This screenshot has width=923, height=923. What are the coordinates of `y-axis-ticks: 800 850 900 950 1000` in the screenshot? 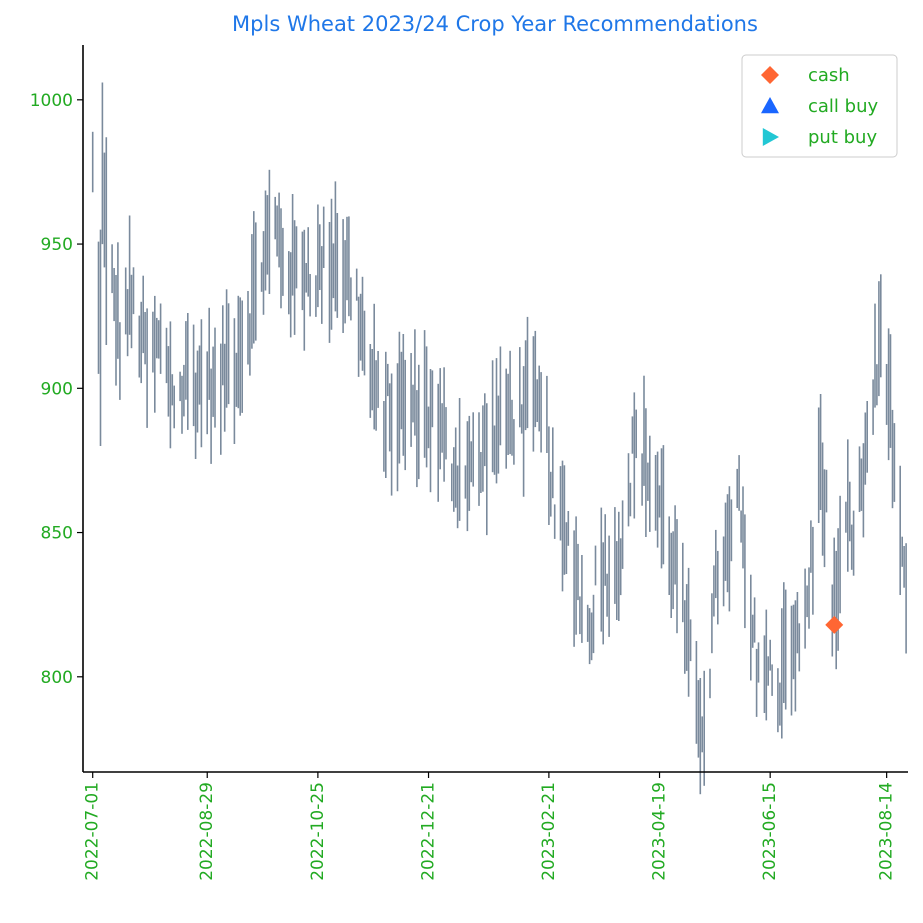 It's located at (56, 389).